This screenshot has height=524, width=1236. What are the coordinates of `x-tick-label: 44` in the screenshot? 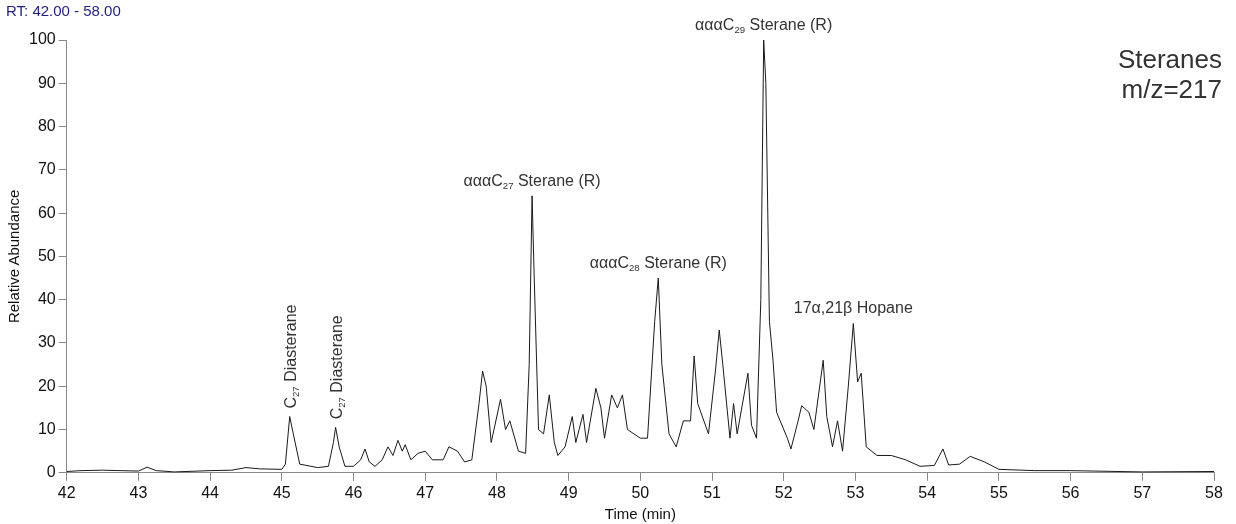 It's located at (210, 492).